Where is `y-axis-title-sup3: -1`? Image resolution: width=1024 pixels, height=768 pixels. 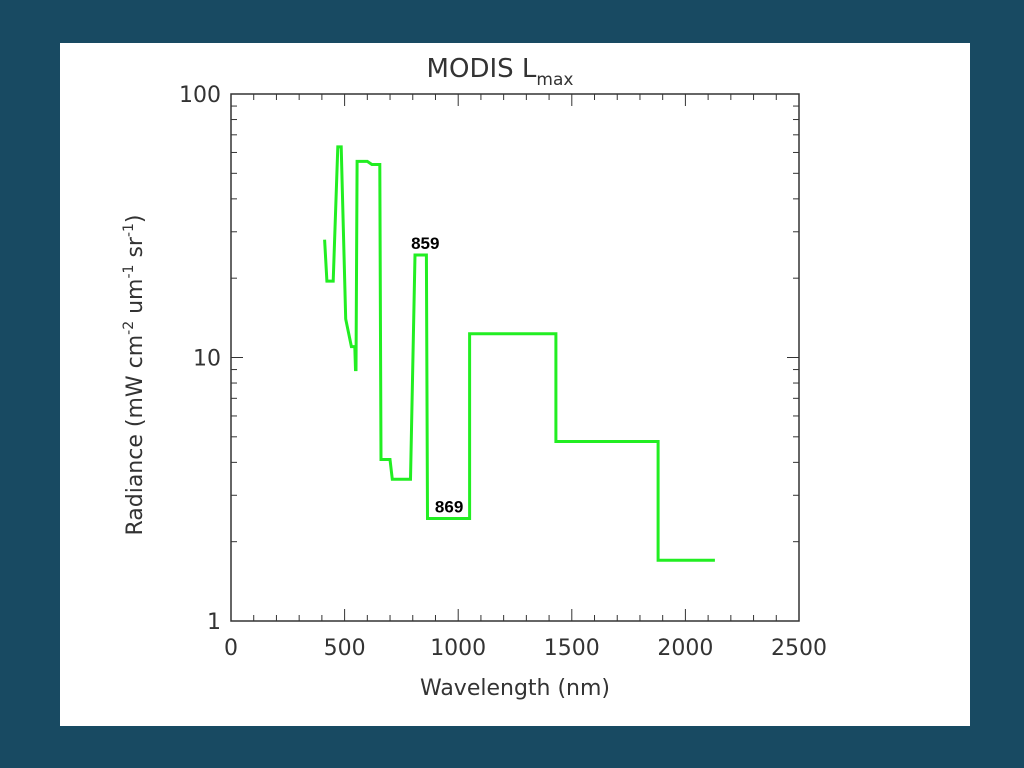 y-axis-title-sup3: -1 is located at coordinates (129, 230).